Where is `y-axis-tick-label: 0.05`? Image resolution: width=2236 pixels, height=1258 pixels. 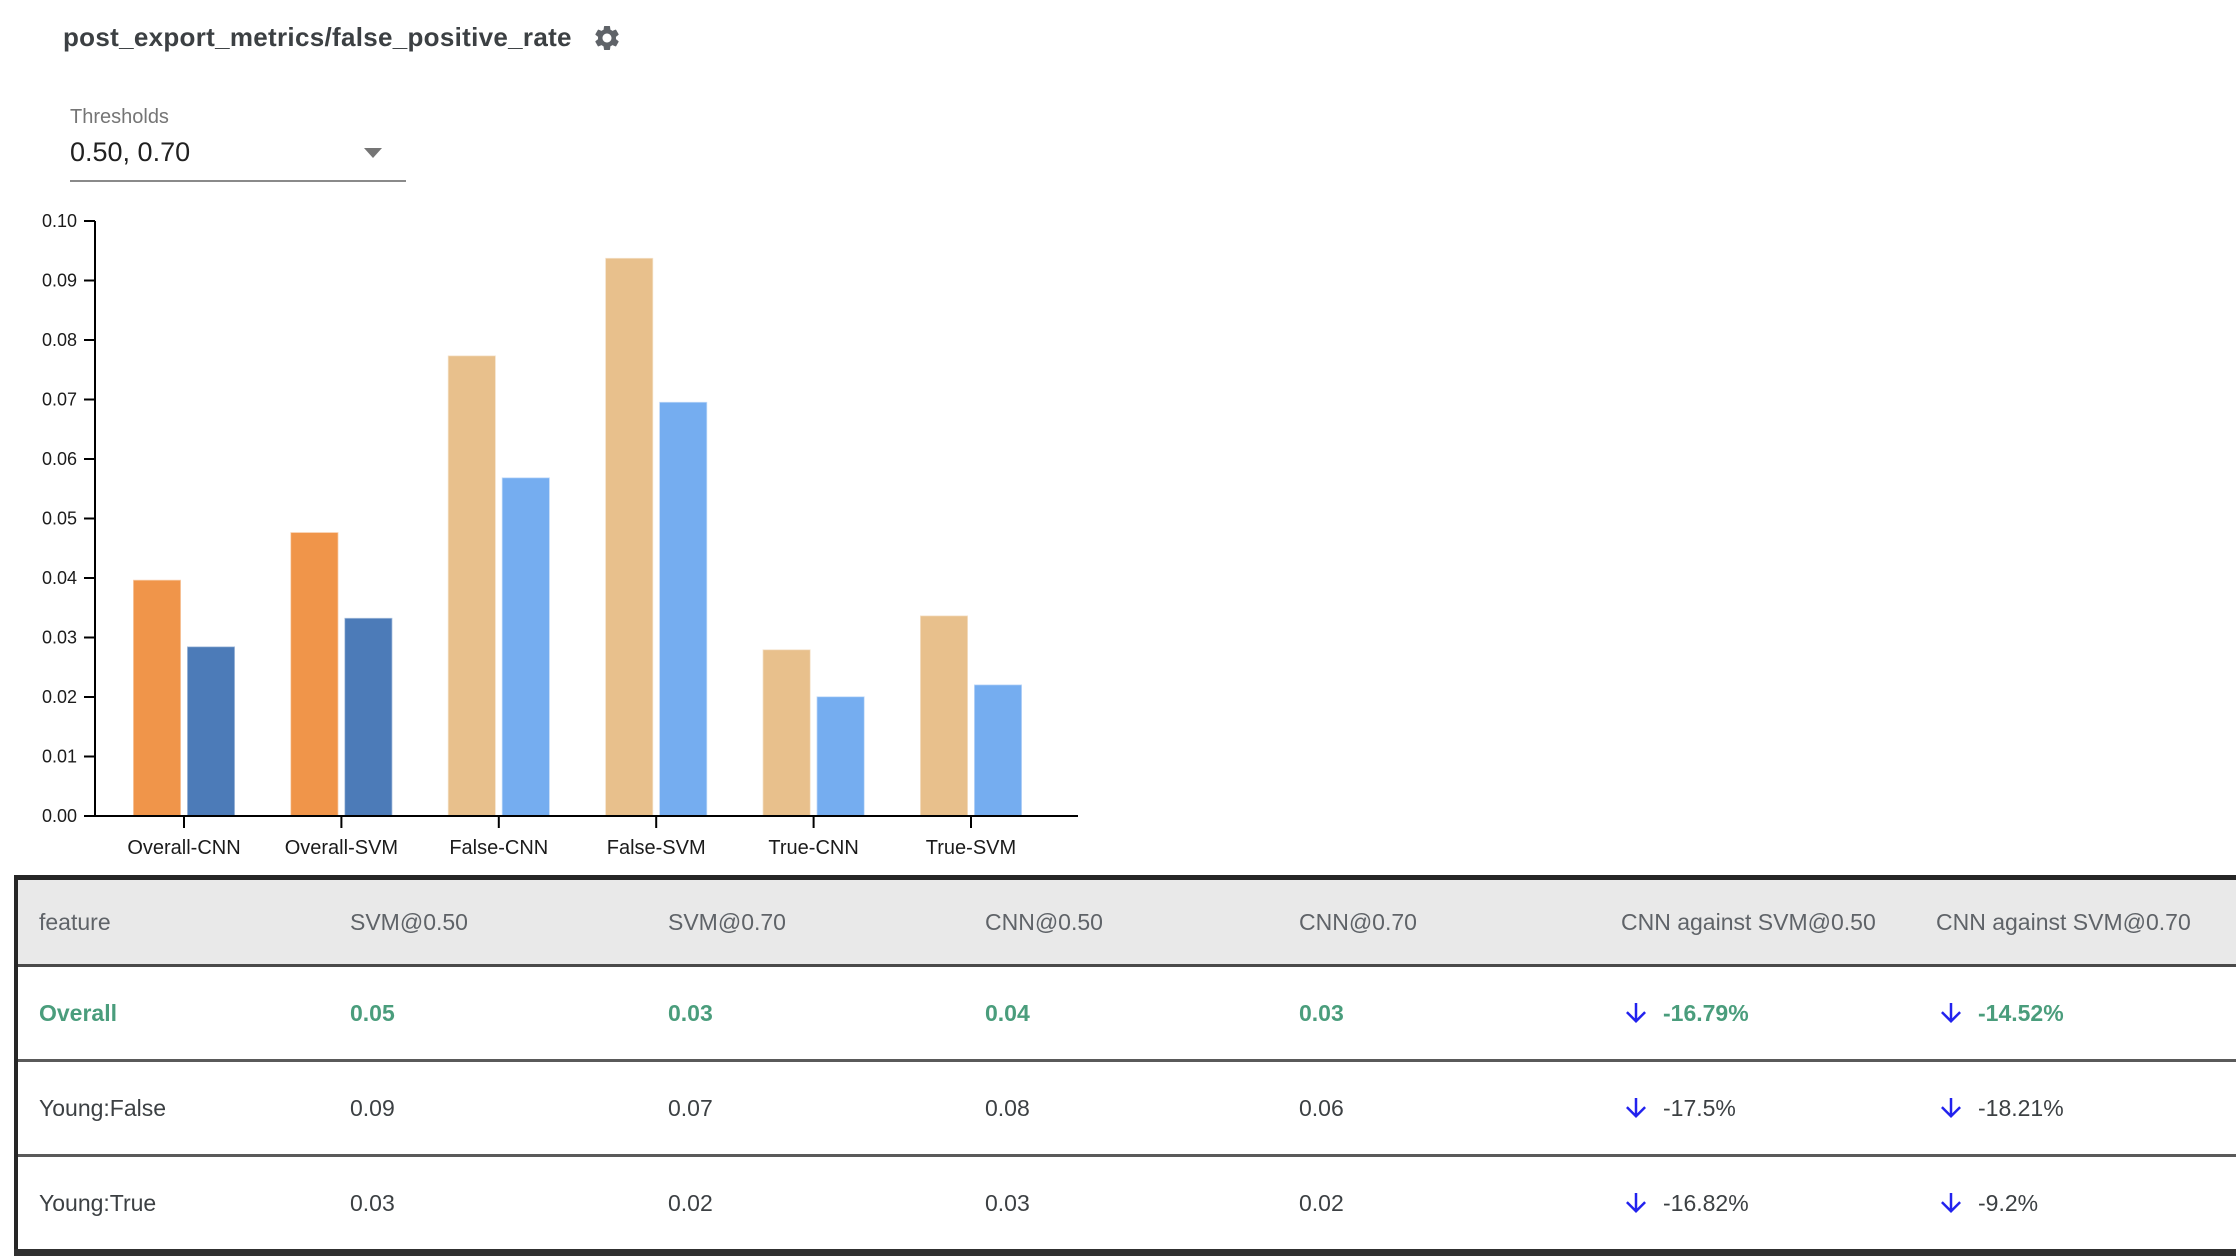
y-axis-tick-label: 0.05 is located at coordinates (59, 519).